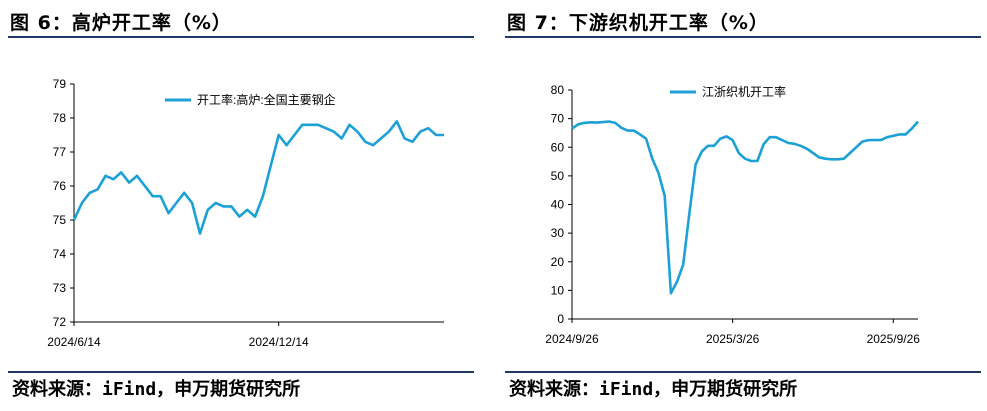  I want to click on y-tick-label: 78, so click(60, 118).